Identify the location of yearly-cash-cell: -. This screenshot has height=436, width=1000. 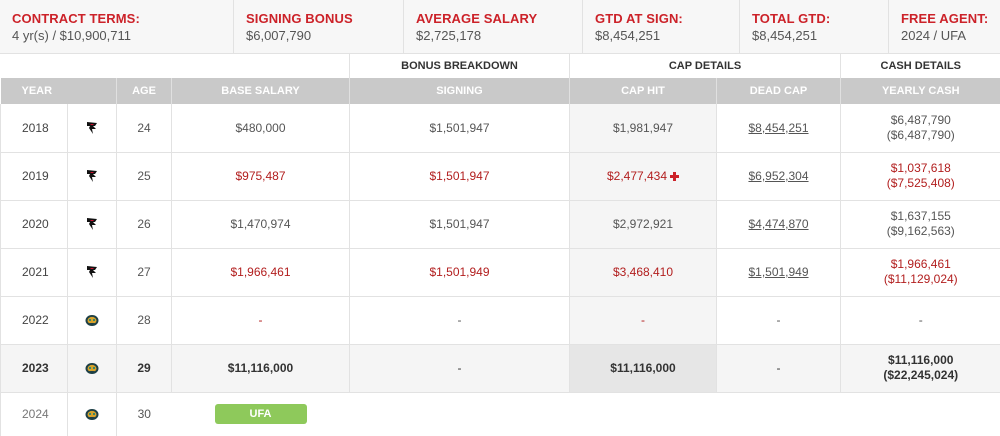
(920, 320).